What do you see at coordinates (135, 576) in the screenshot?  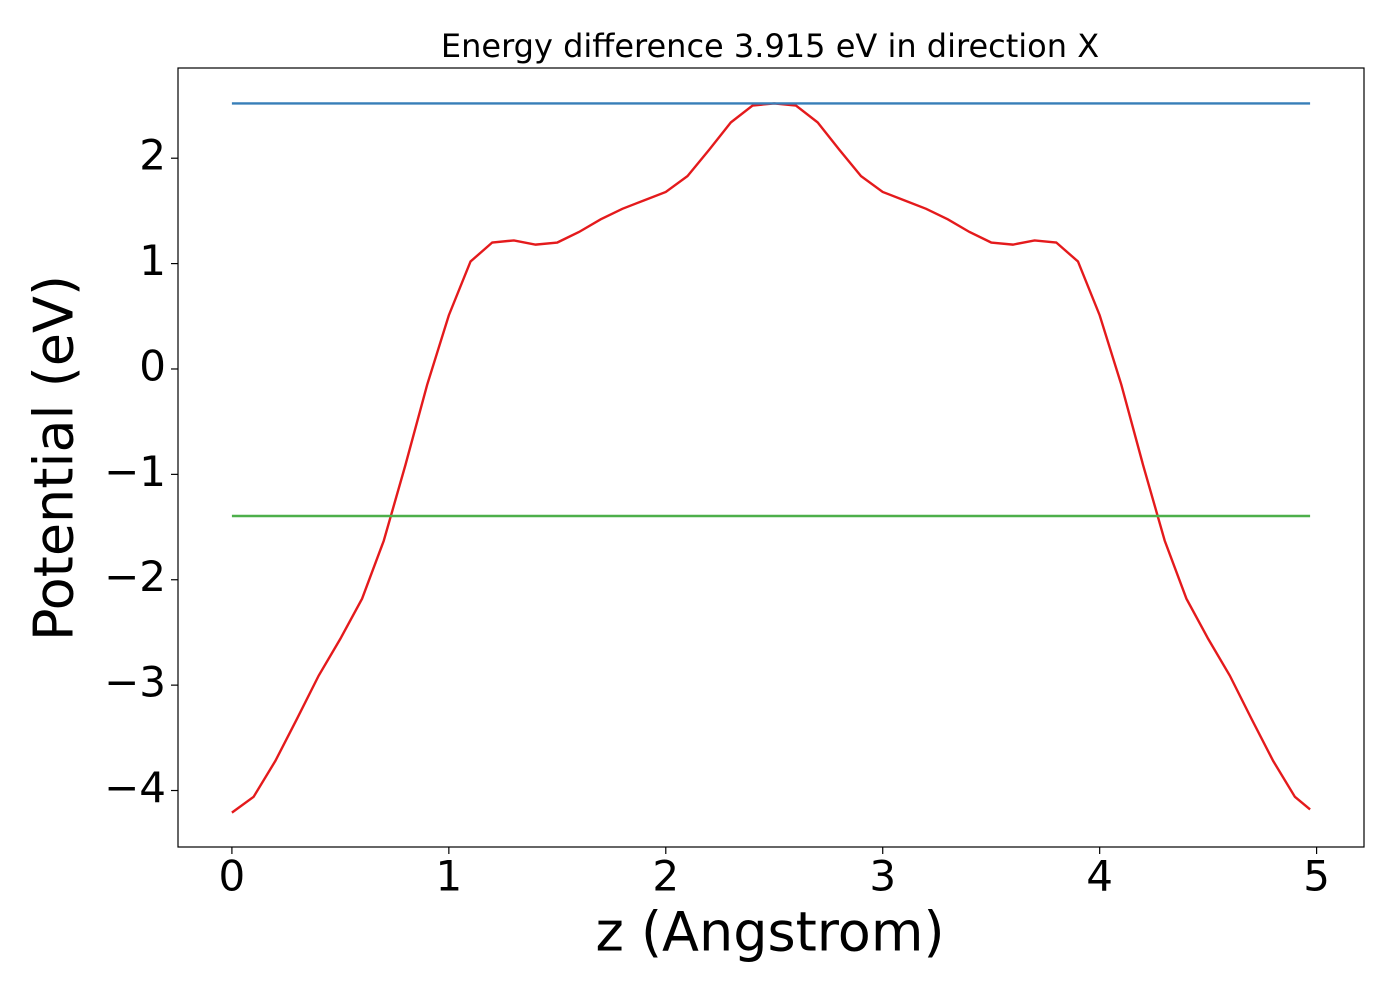 I see `y-tick-label: −2` at bounding box center [135, 576].